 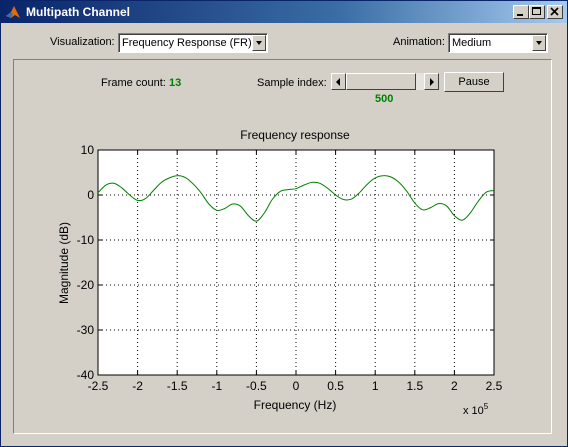 What do you see at coordinates (90, 195) in the screenshot?
I see `y-tick-label: 0` at bounding box center [90, 195].